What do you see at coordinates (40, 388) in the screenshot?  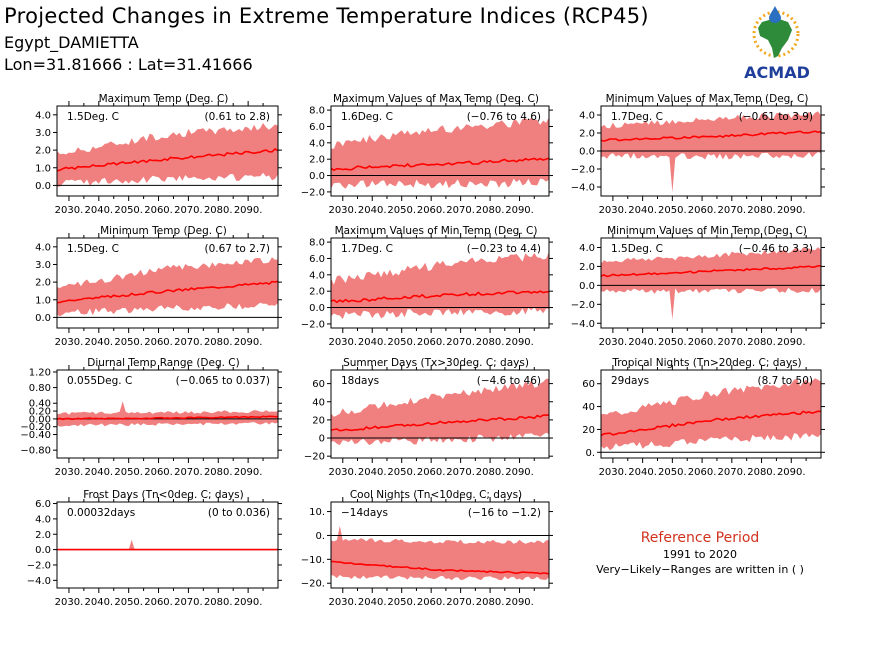 I see `y-tick-label: 0.80` at bounding box center [40, 388].